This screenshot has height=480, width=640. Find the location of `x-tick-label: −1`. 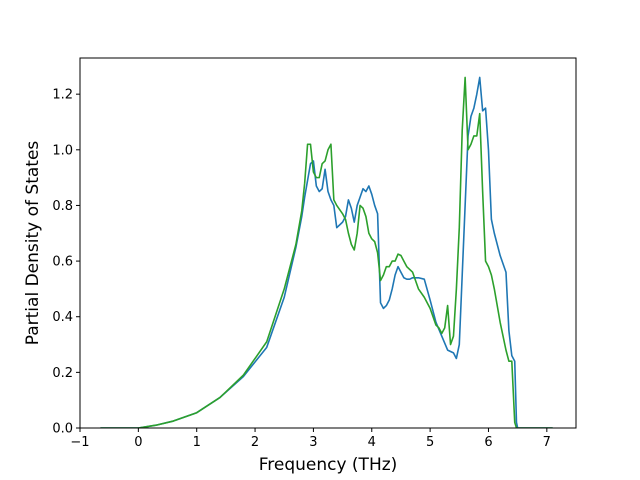

x-tick-label: −1 is located at coordinates (79, 442).